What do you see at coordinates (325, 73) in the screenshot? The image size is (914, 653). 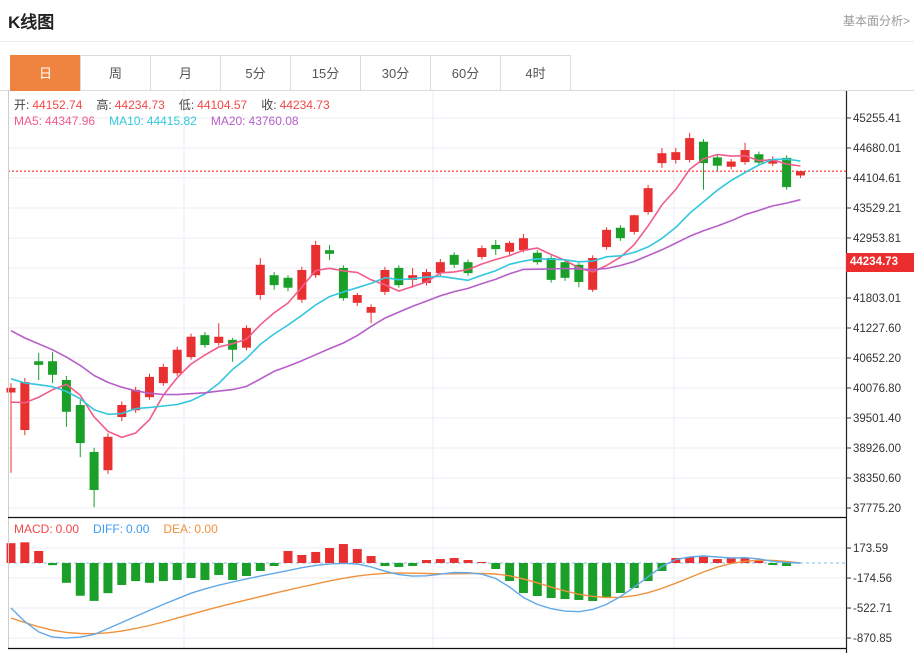 I see `tab-15min: 15分` at bounding box center [325, 73].